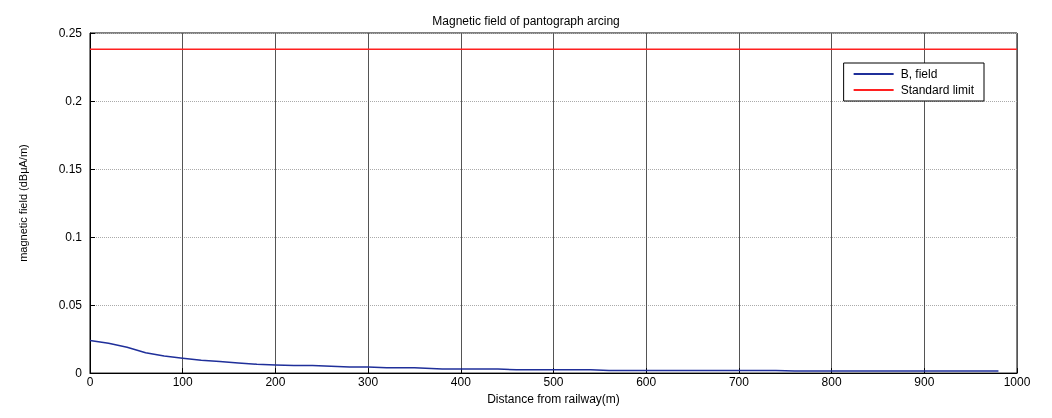  What do you see at coordinates (919, 74) in the screenshot?
I see `legend-label: B, field` at bounding box center [919, 74].